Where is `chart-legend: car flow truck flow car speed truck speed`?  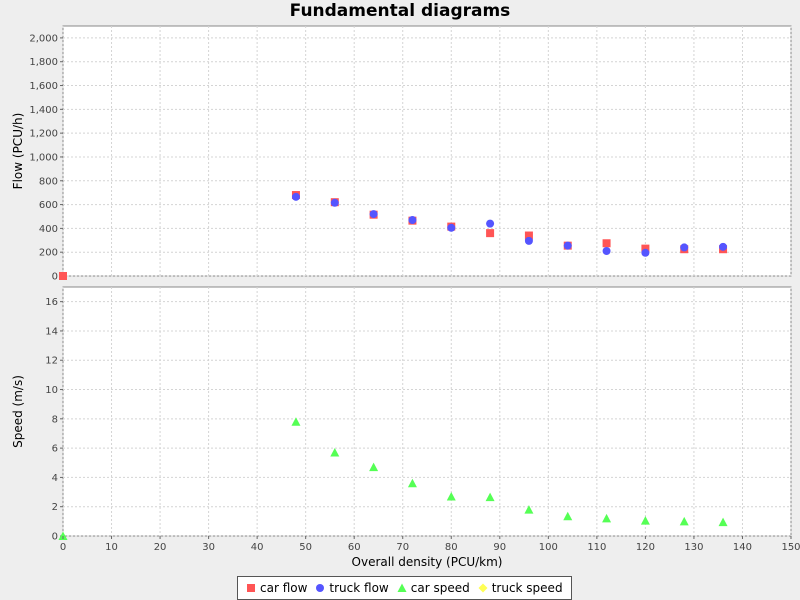 chart-legend: car flow truck flow car speed truck speed is located at coordinates (404, 588).